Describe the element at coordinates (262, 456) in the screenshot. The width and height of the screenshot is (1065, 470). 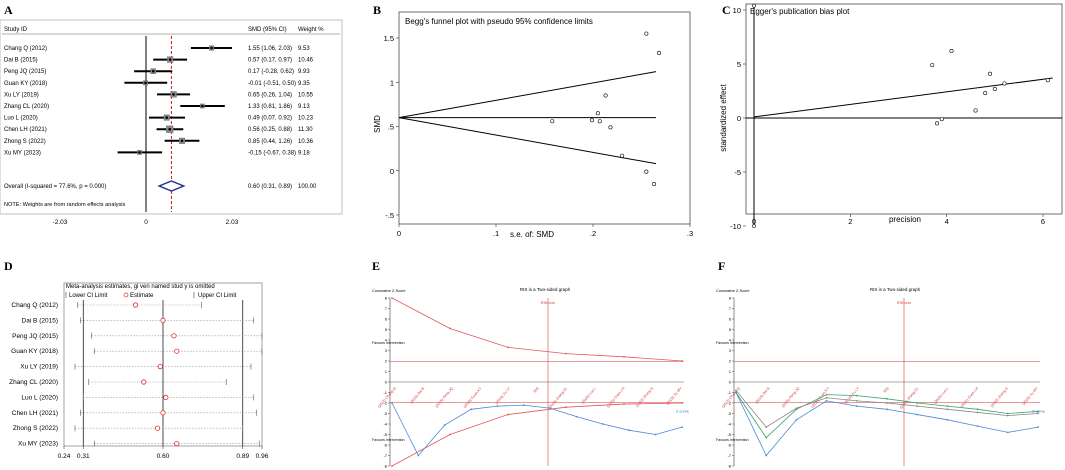
I see `sens-xtick-label: 0.96` at that location.